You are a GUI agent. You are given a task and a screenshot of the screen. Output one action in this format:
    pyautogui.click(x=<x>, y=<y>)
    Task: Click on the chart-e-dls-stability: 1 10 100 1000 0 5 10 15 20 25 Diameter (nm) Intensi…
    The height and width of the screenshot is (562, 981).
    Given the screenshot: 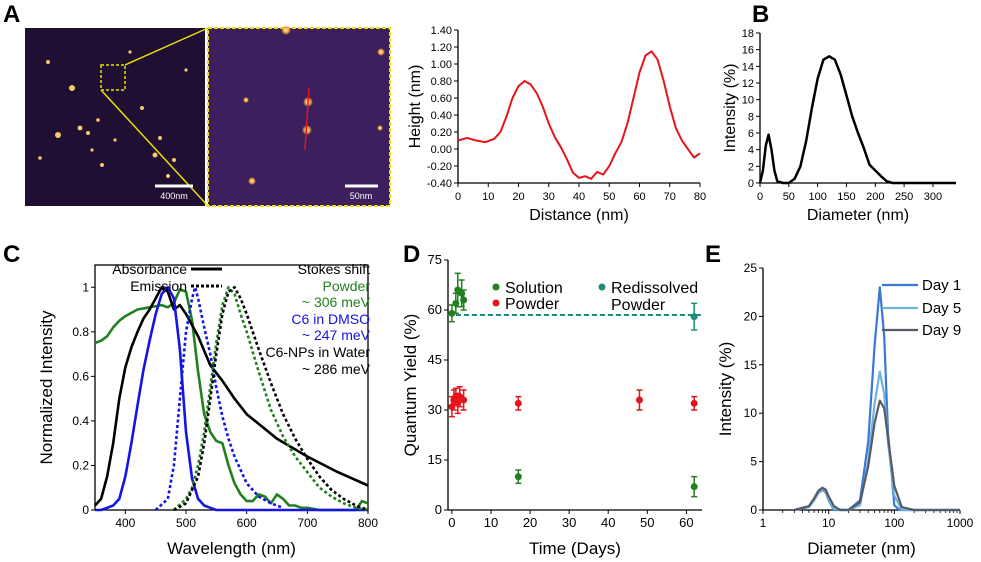 What is the action you would take?
    pyautogui.click(x=845, y=409)
    